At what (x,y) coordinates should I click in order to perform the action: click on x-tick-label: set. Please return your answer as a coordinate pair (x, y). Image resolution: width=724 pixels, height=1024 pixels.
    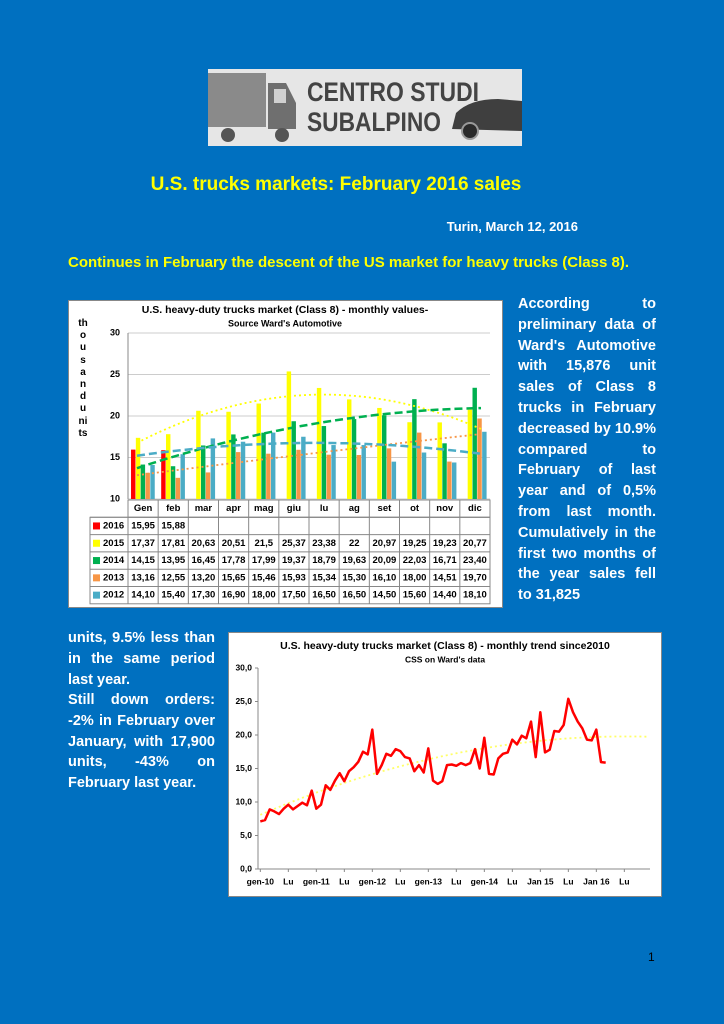
    Looking at the image, I should click on (385, 508).